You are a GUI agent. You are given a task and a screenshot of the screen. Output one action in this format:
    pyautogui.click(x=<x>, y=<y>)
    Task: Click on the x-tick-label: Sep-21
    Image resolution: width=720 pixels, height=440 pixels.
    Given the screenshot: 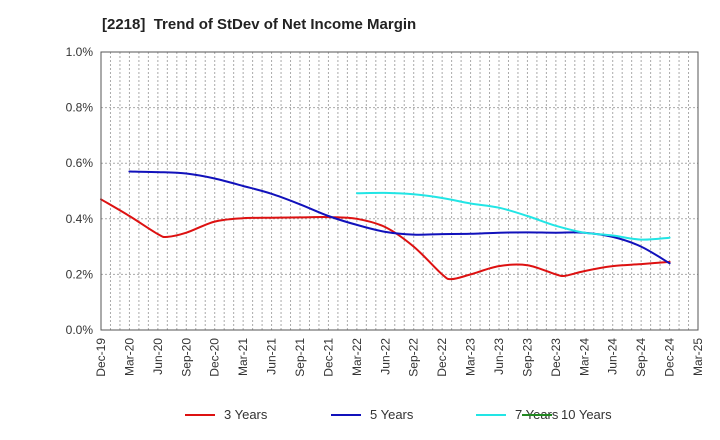 What is the action you would take?
    pyautogui.click(x=300, y=357)
    